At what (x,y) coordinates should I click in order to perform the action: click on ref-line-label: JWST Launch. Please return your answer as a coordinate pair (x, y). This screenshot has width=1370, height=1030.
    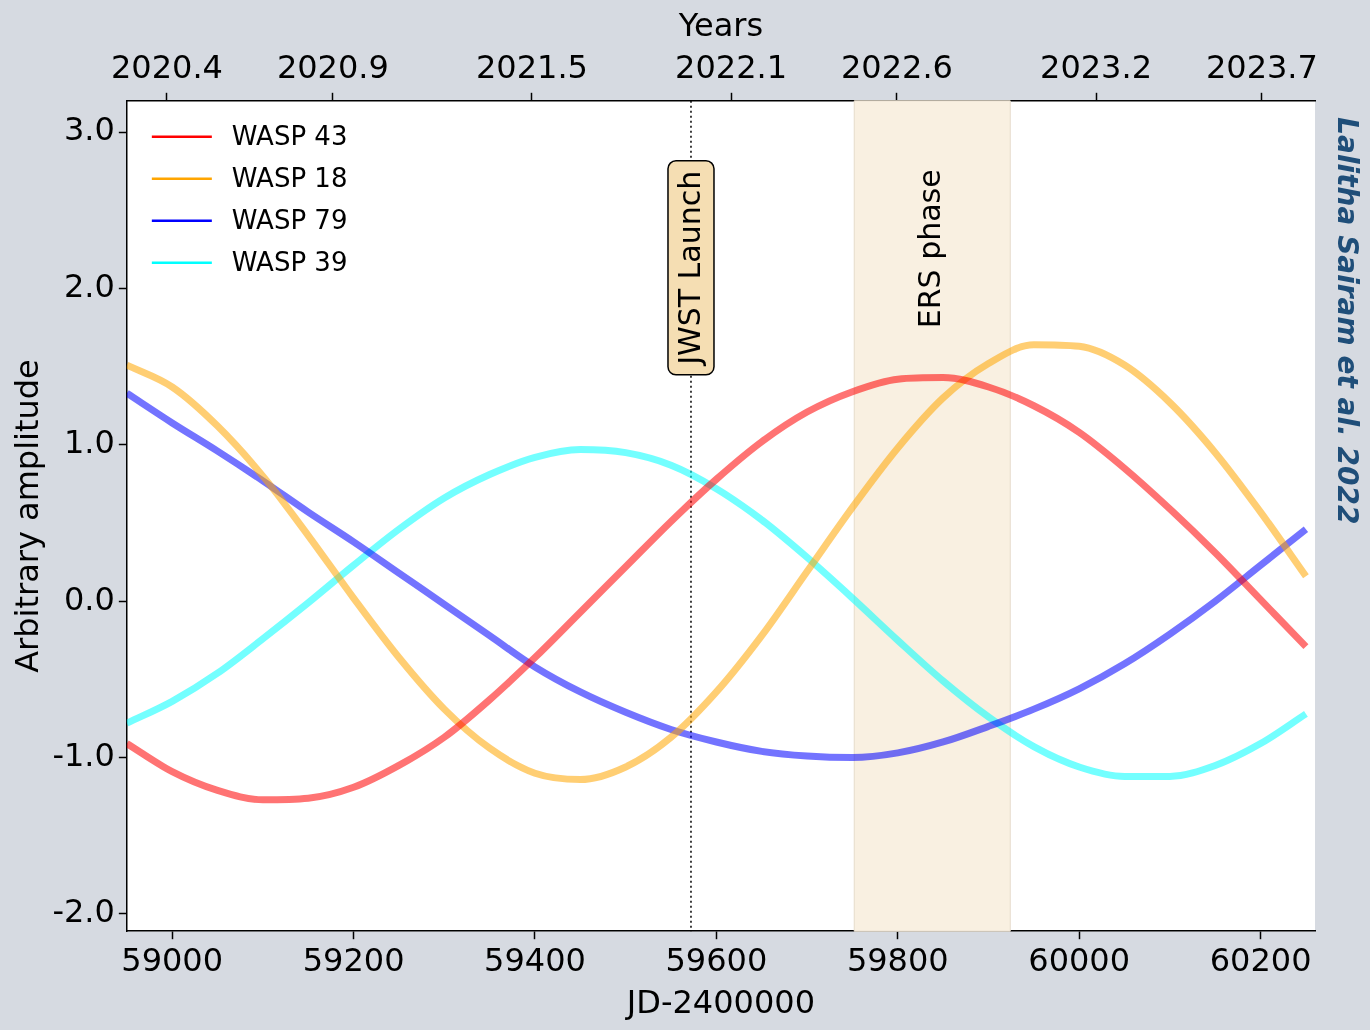
    Looking at the image, I should click on (689, 268).